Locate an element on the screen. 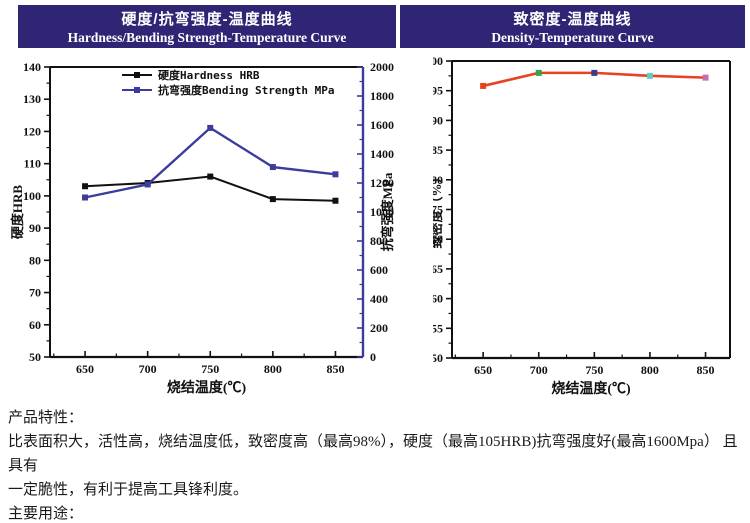  svg-text: 200 is located at coordinates (379, 328).